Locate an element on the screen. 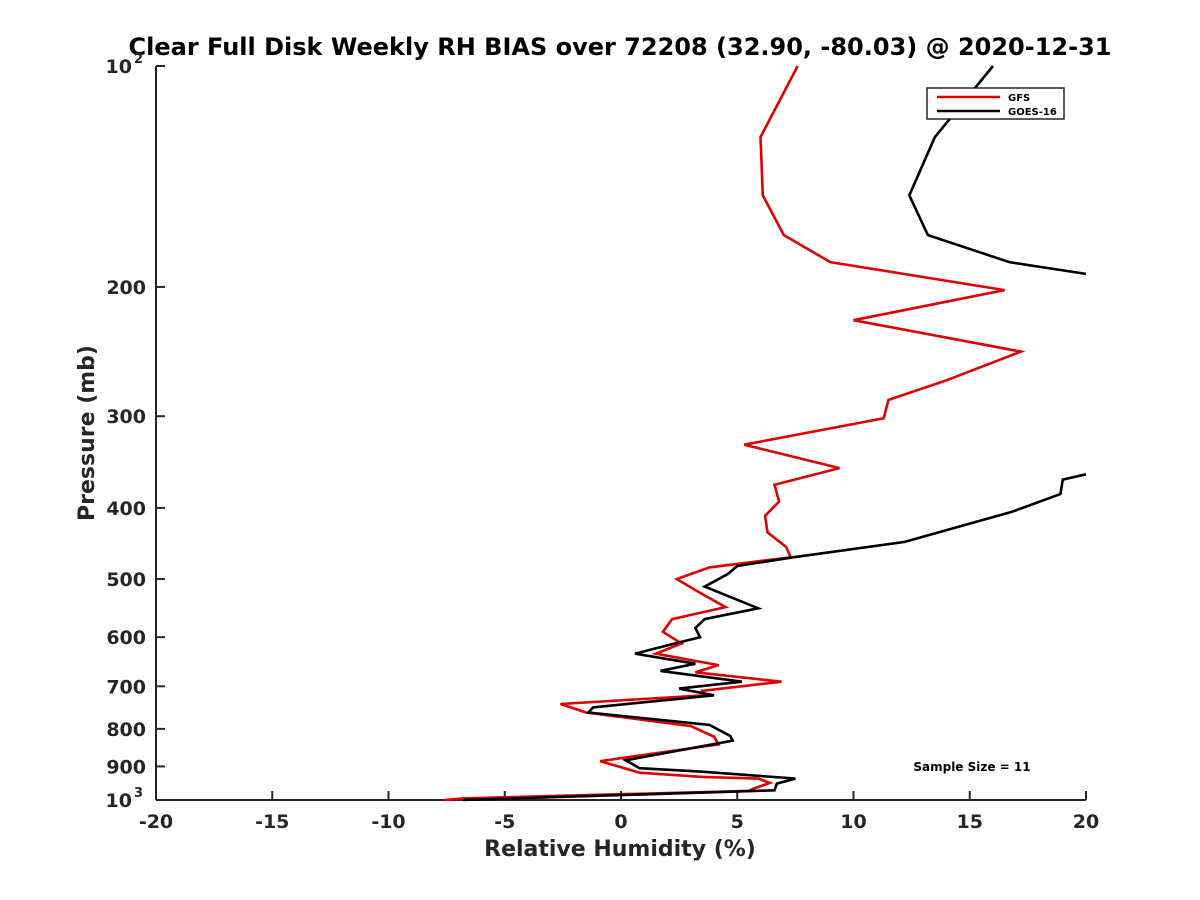  x-tick-label: 0 is located at coordinates (620, 822).